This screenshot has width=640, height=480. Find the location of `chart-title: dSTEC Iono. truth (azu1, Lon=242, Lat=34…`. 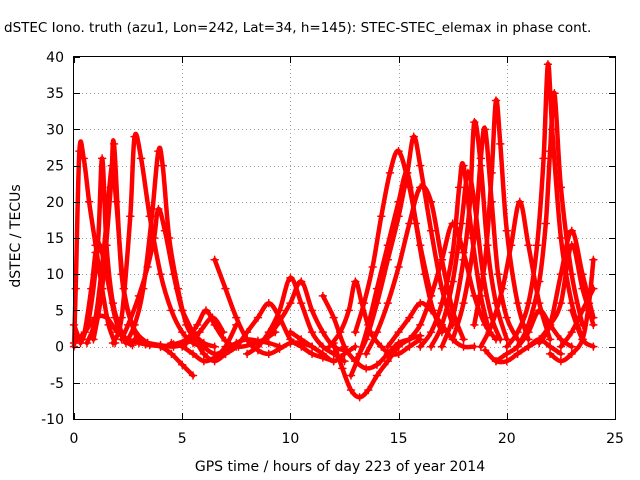

chart-title: dSTEC Iono. truth (azu1, Lon=242, Lat=34… is located at coordinates (297, 28).